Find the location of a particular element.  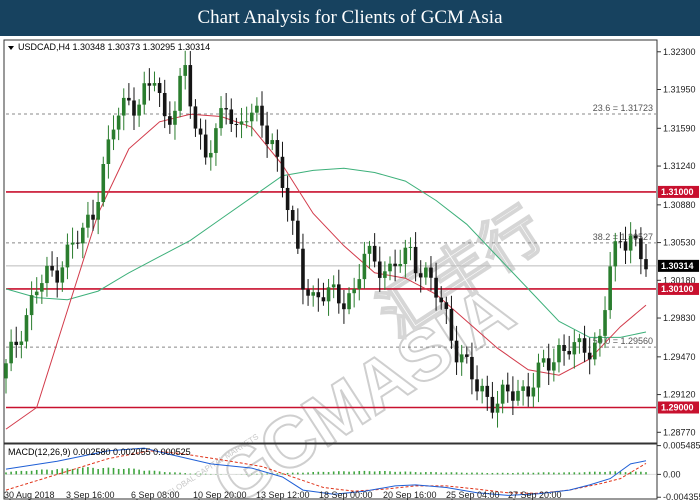

price-tag-label: 1.30314 is located at coordinates (677, 266).